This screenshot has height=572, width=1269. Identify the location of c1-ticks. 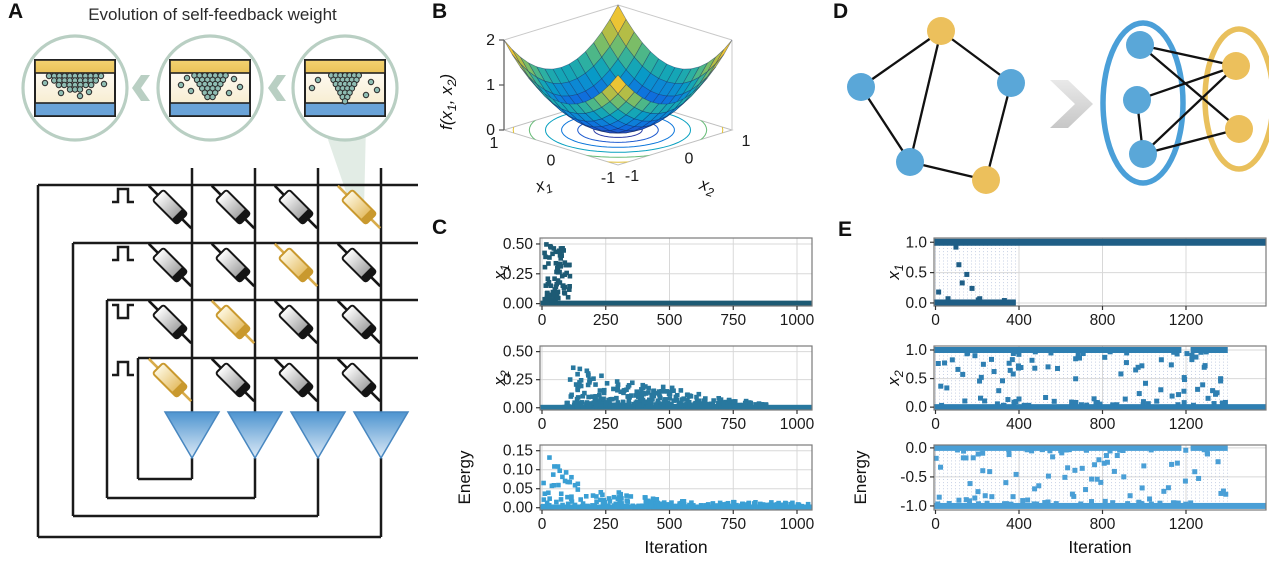
(667, 276).